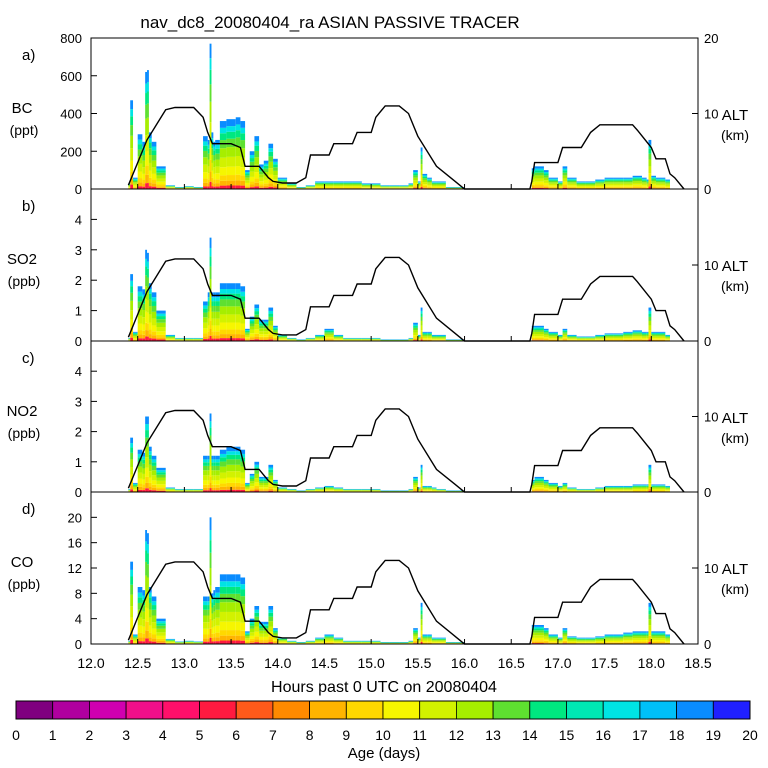 Image resolution: width=768 pixels, height=768 pixels. Describe the element at coordinates (71, 114) in the screenshot. I see `y-tick-label: 400` at that location.